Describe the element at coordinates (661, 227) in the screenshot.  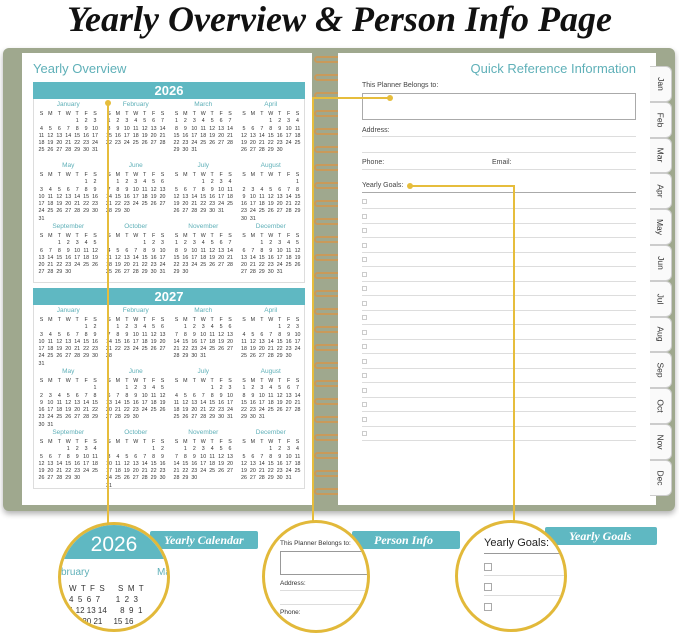
I see `tab-may: May` at that location.